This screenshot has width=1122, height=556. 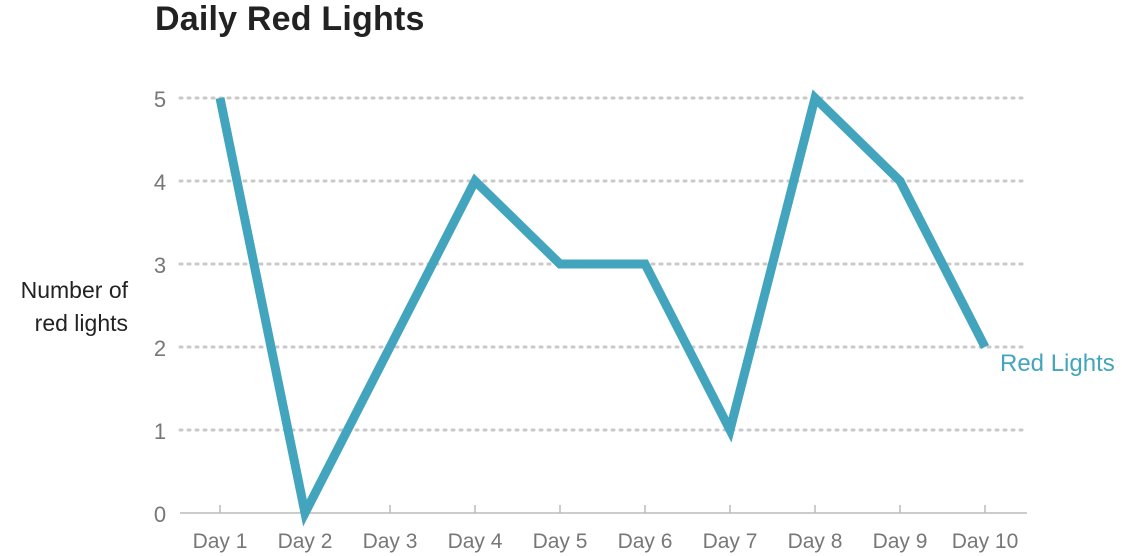 I want to click on y-tick-label: 2, so click(x=160, y=348).